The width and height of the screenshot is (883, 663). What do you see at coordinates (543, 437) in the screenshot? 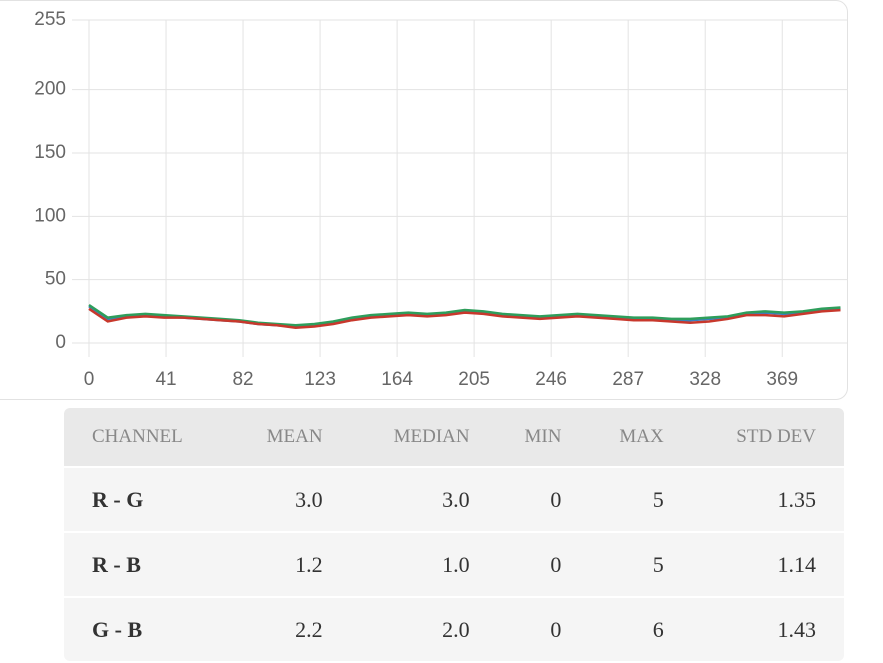
I see `column-header: MIN` at bounding box center [543, 437].